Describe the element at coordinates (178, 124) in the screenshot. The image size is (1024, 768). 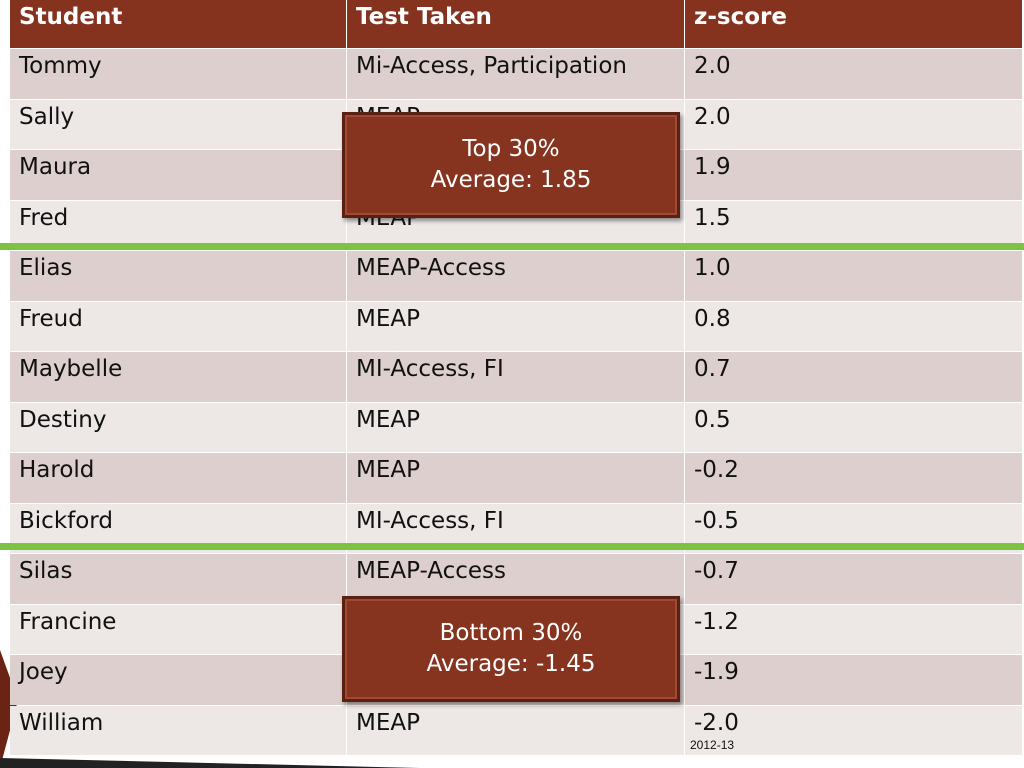
I see `table-cell: Sally` at that location.